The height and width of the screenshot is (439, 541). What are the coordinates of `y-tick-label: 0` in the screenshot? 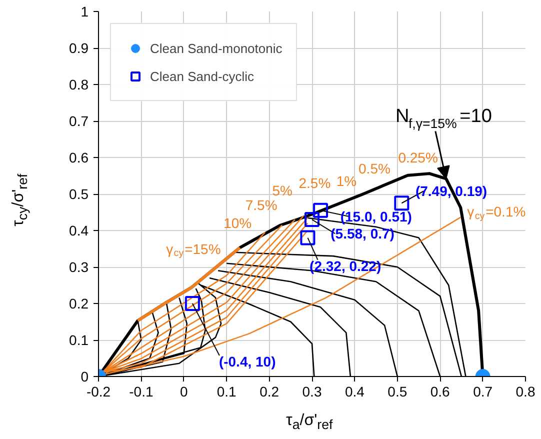 It's located at (84, 376).